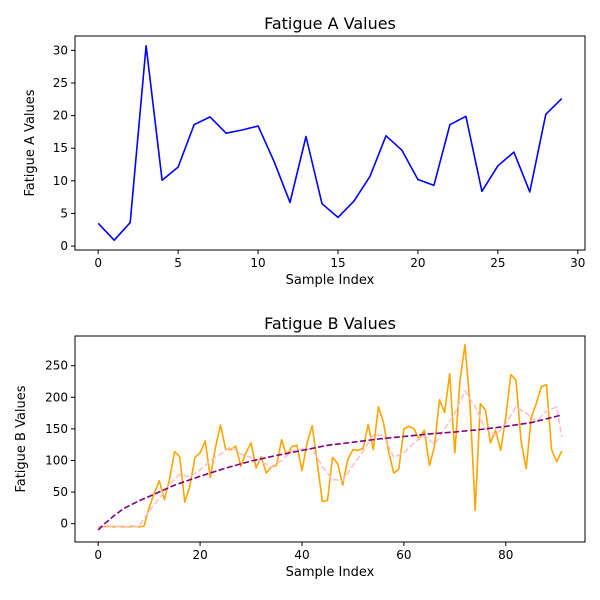 Image resolution: width=600 pixels, height=600 pixels. What do you see at coordinates (60, 181) in the screenshot?
I see `y-tick-label: 10` at bounding box center [60, 181].